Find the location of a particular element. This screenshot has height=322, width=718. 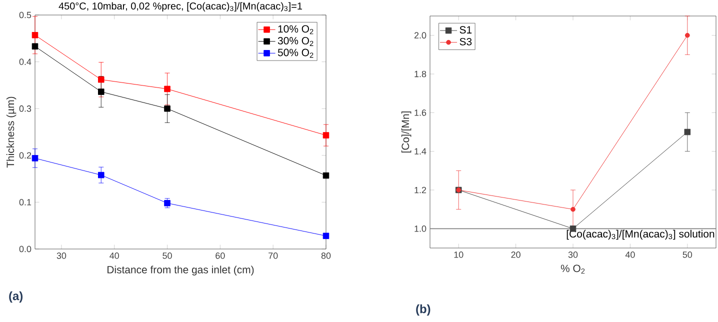

text: (b) is located at coordinates (423, 310).